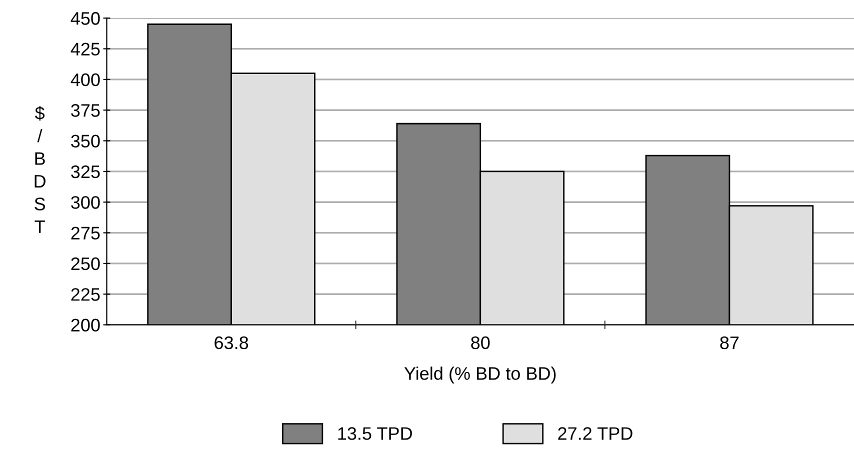  Describe the element at coordinates (85, 263) in the screenshot. I see `y-tick-label: 250` at that location.